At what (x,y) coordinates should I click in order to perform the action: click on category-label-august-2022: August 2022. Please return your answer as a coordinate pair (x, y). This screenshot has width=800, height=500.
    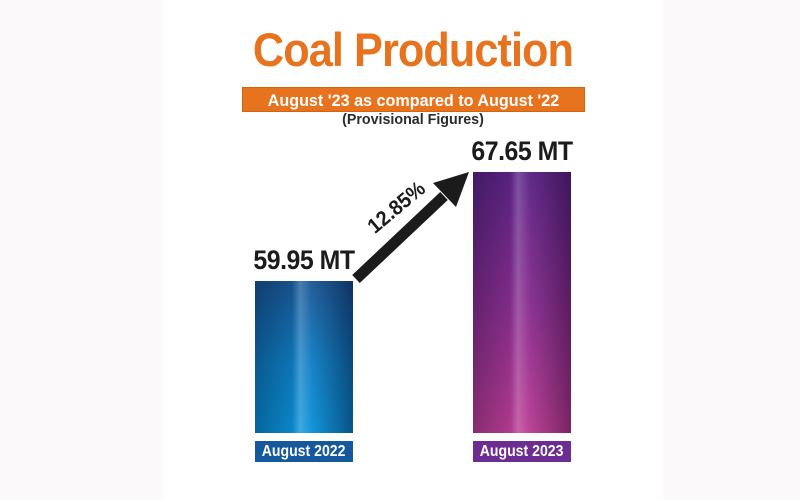
    Looking at the image, I should click on (304, 451).